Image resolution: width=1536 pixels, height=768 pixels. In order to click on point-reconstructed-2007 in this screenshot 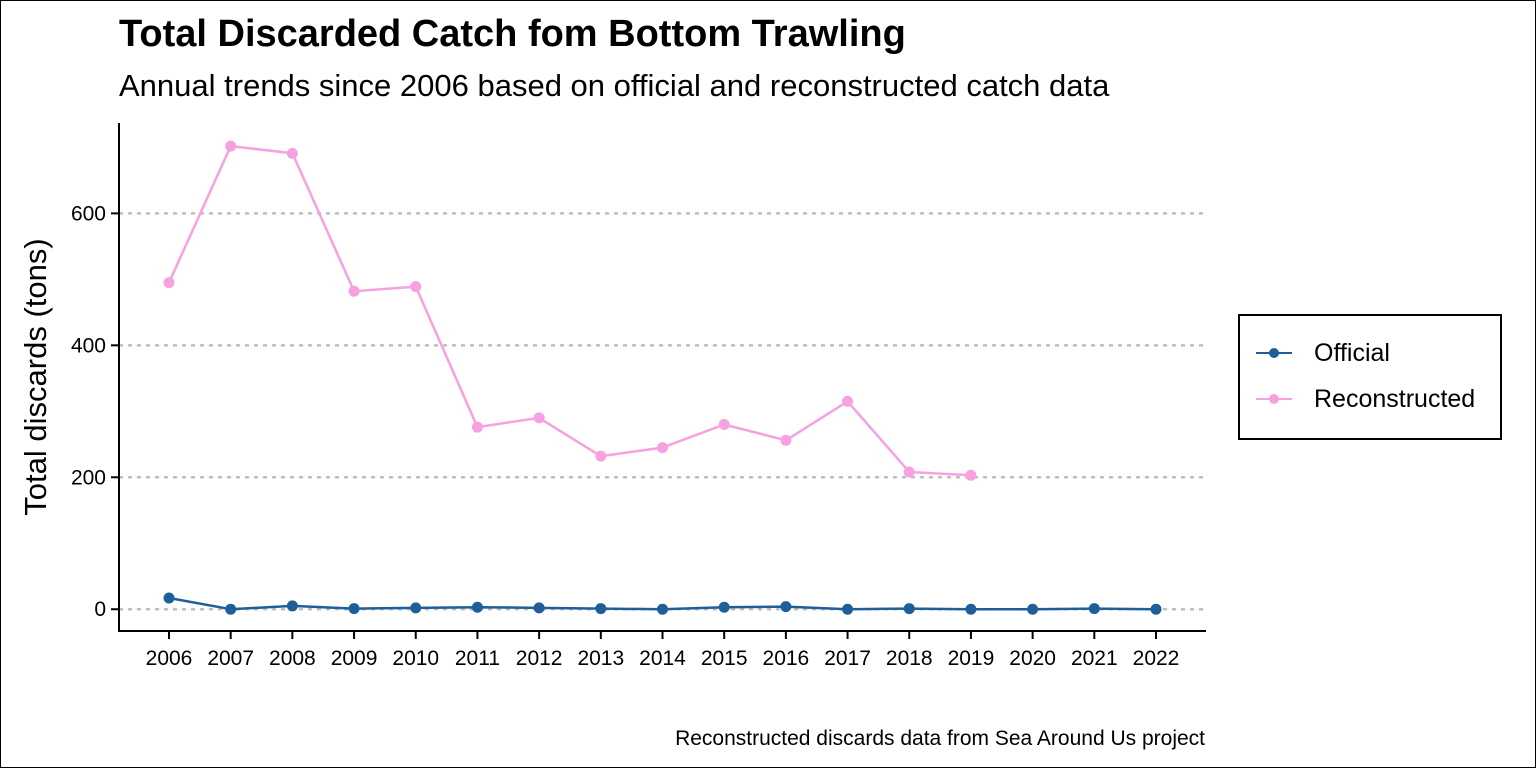, I will do `click(231, 146)`.